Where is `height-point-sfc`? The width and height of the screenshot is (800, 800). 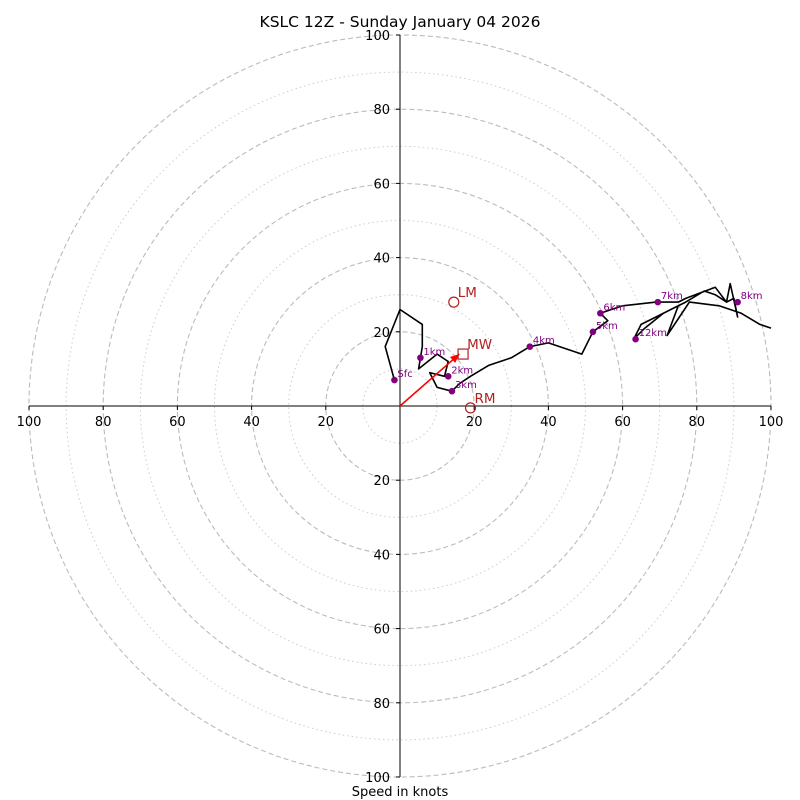
height-point-sfc is located at coordinates (394, 380).